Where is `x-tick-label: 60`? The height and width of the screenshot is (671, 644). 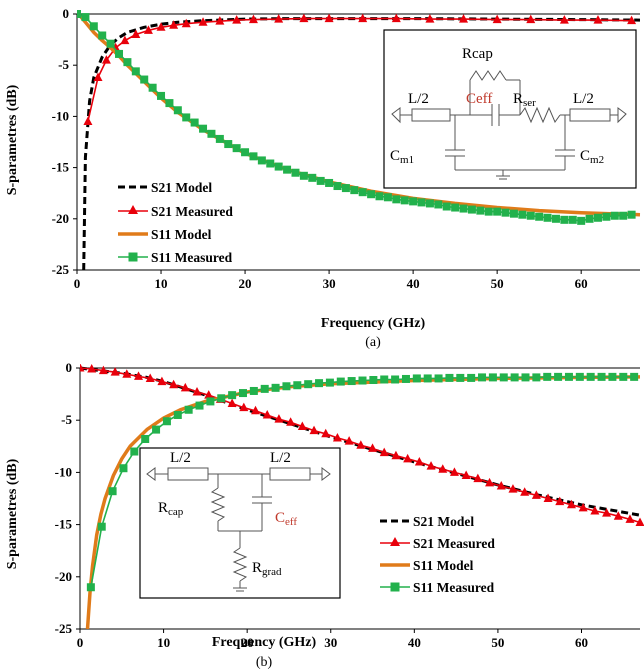
x-tick-label: 60 is located at coordinates (581, 283).